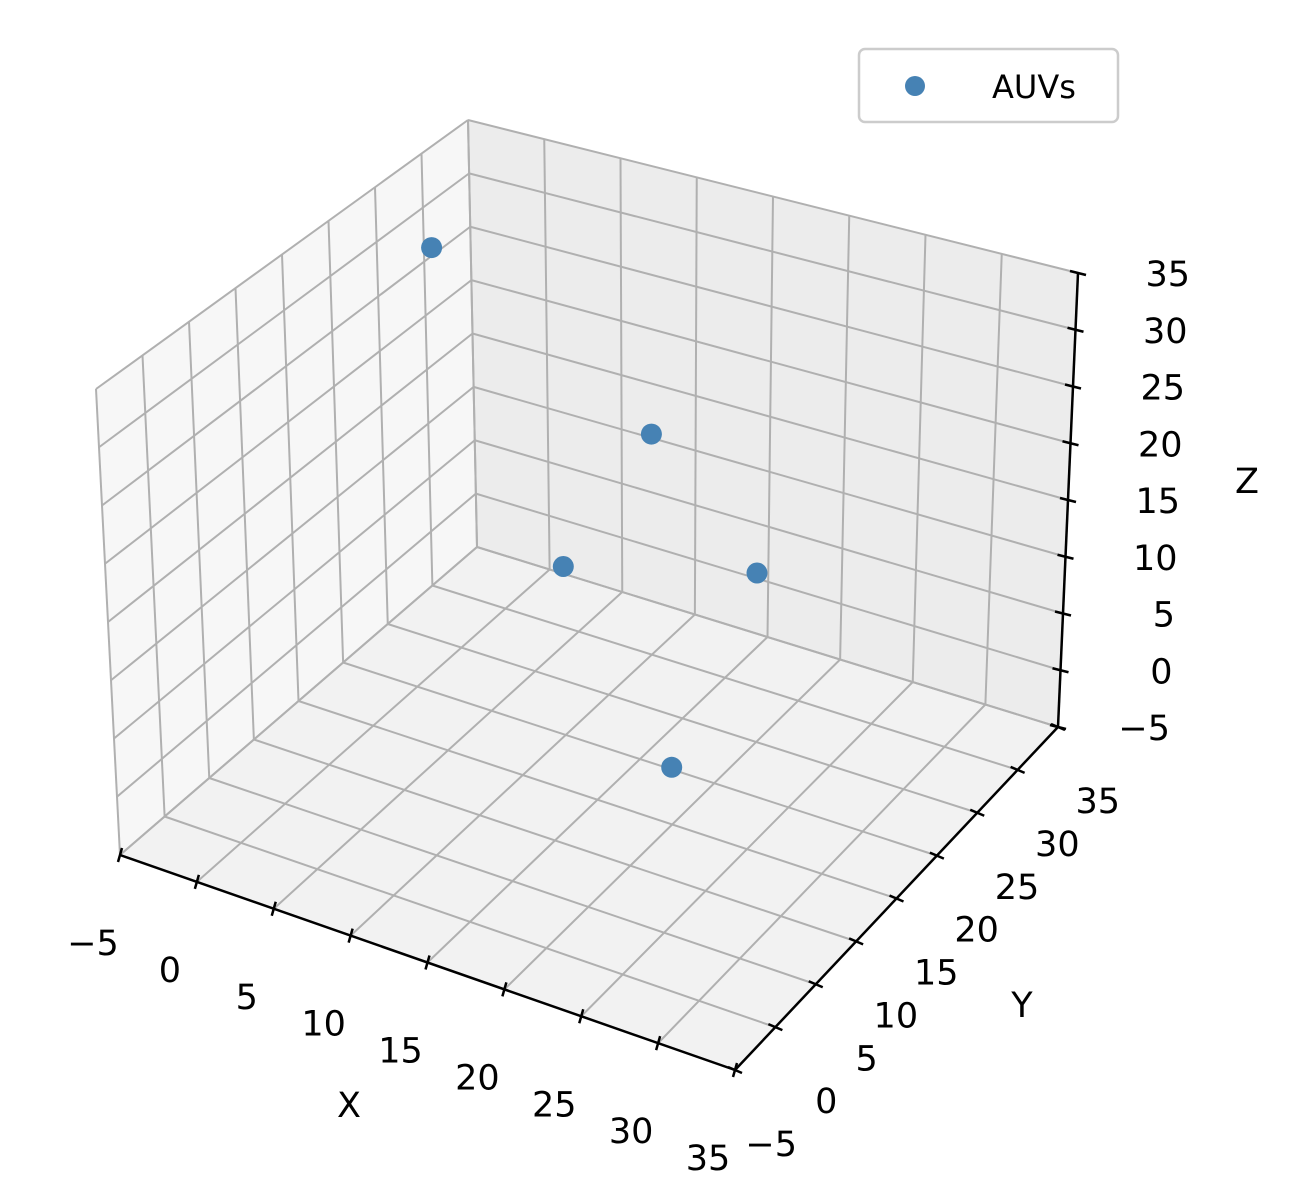 This screenshot has height=1203, width=1290. I want to click on y-tick-label: 20, so click(976, 931).